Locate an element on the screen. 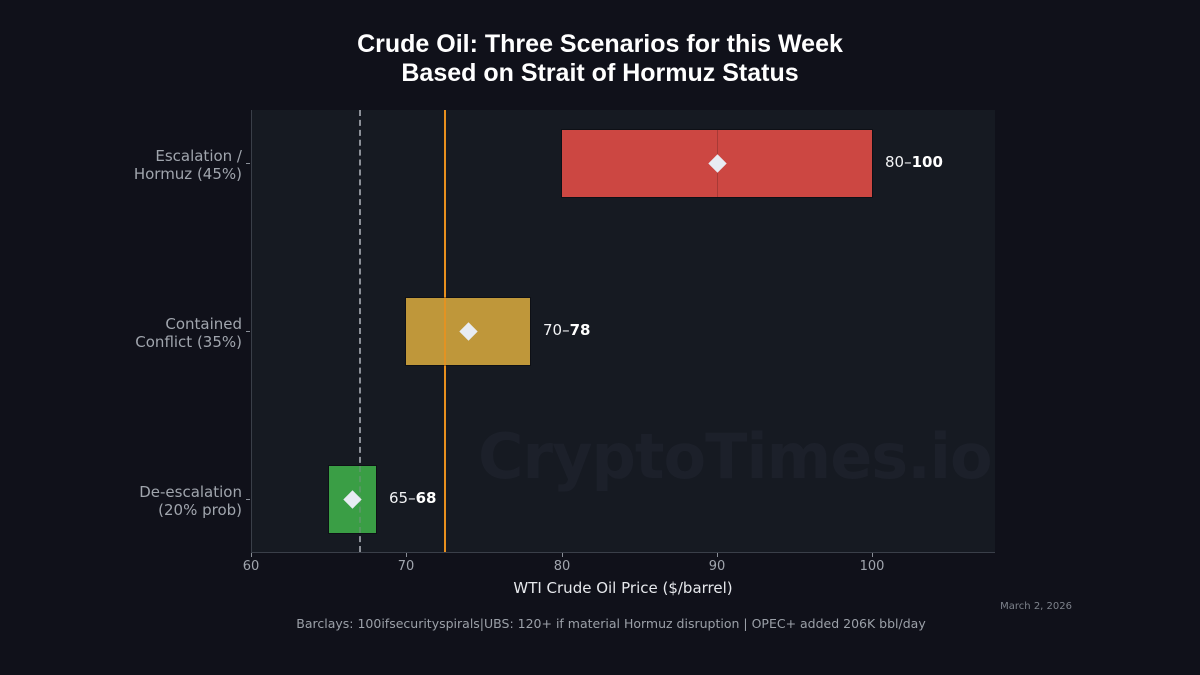  reference-line-overlay is located at coordinates (445, 331).